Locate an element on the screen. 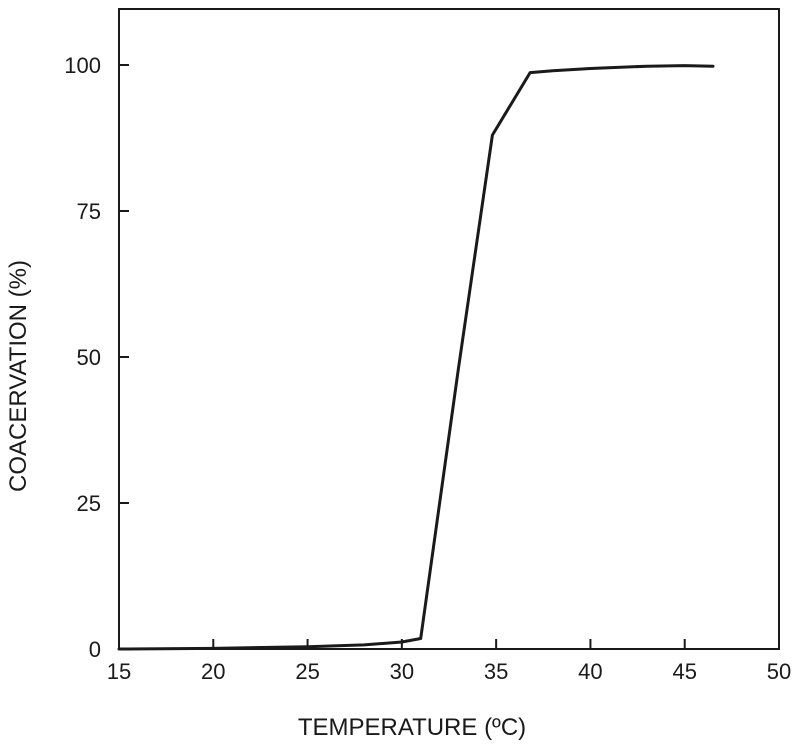  x-tick-label: 50 is located at coordinates (779, 671).